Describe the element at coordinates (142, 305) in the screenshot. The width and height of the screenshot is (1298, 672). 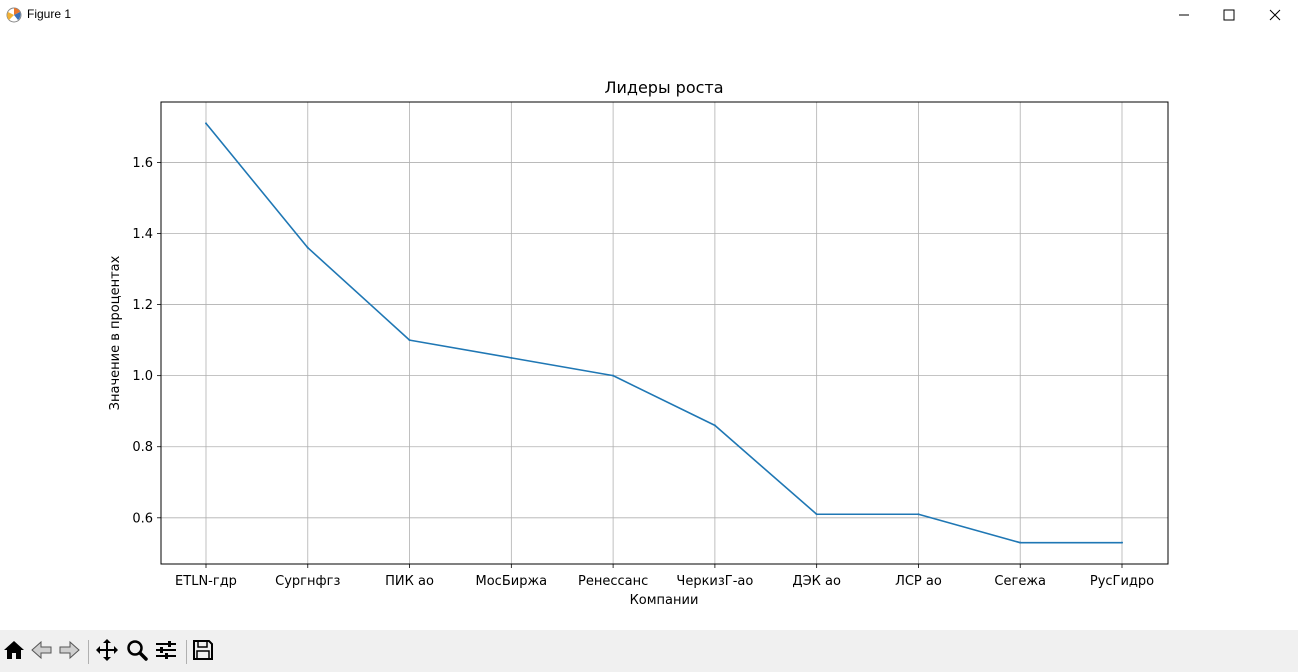
I see `y-tick-label: 1.2` at that location.